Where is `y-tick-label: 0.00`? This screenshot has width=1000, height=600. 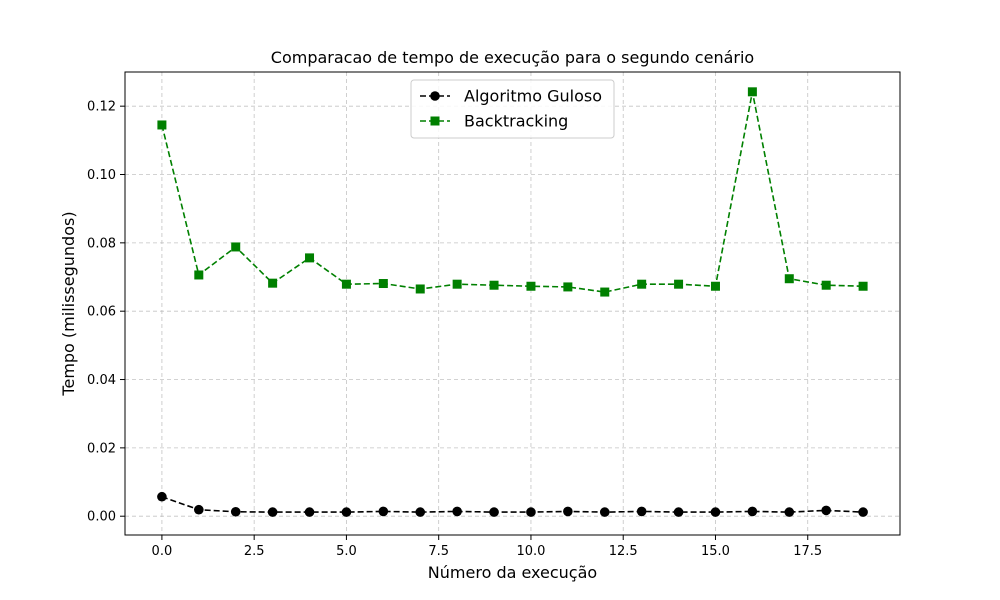
y-tick-label: 0.00 is located at coordinates (101, 517).